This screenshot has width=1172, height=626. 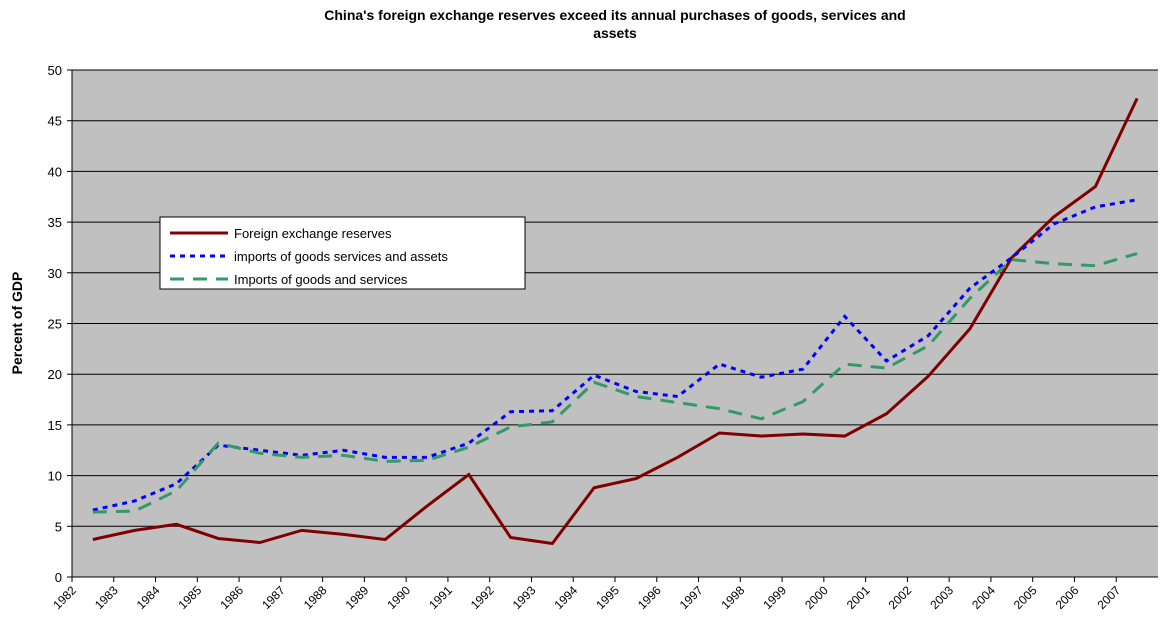 I want to click on x-tick-label: 1988, so click(x=315, y=597).